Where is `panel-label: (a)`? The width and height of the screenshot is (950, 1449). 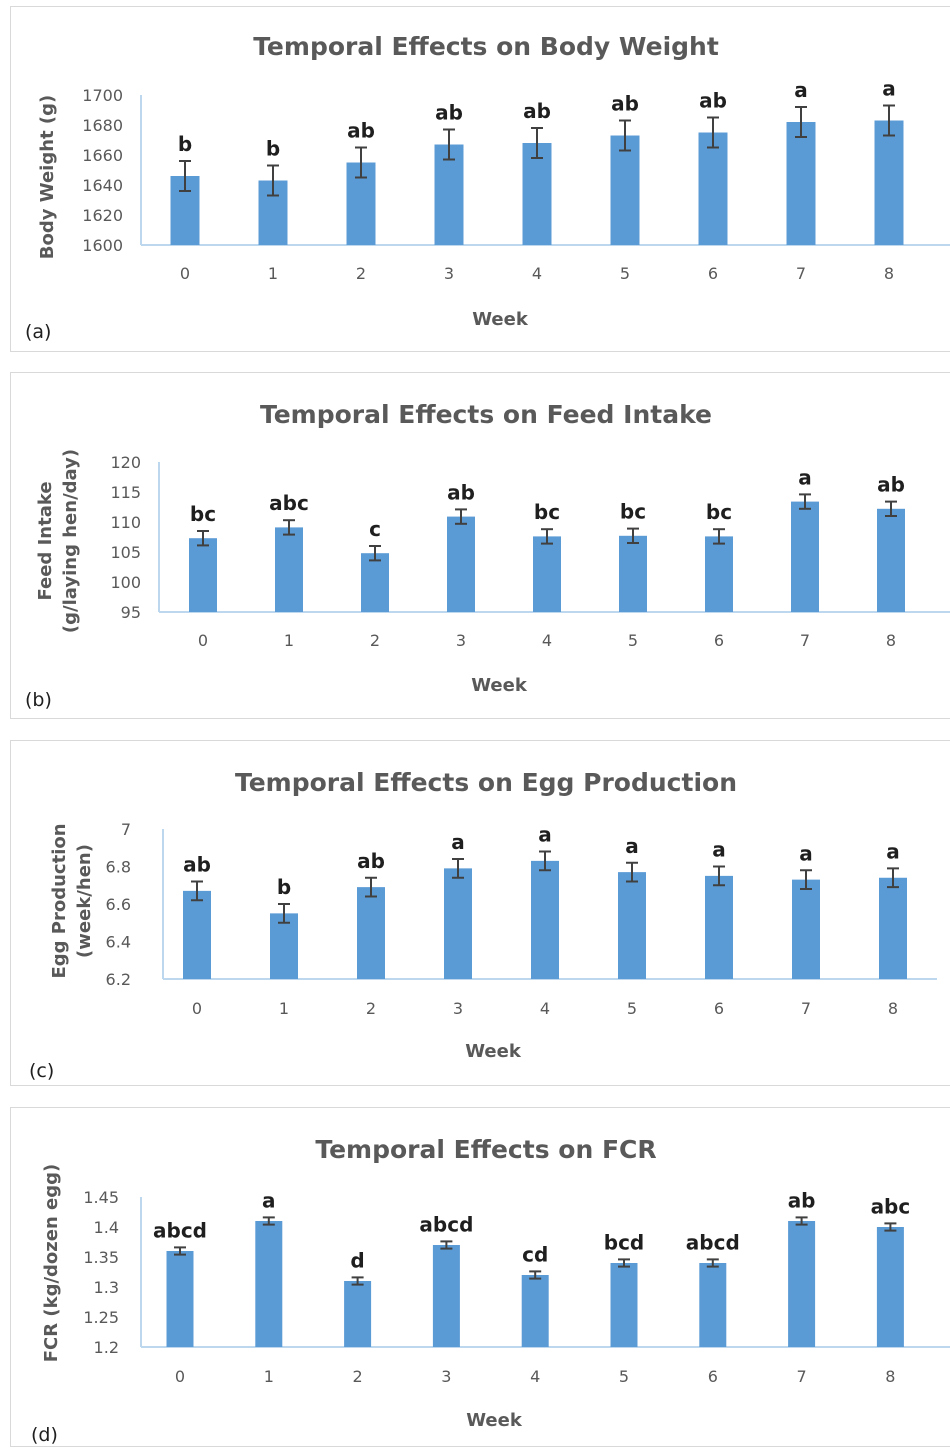
panel-label: (a) is located at coordinates (38, 332).